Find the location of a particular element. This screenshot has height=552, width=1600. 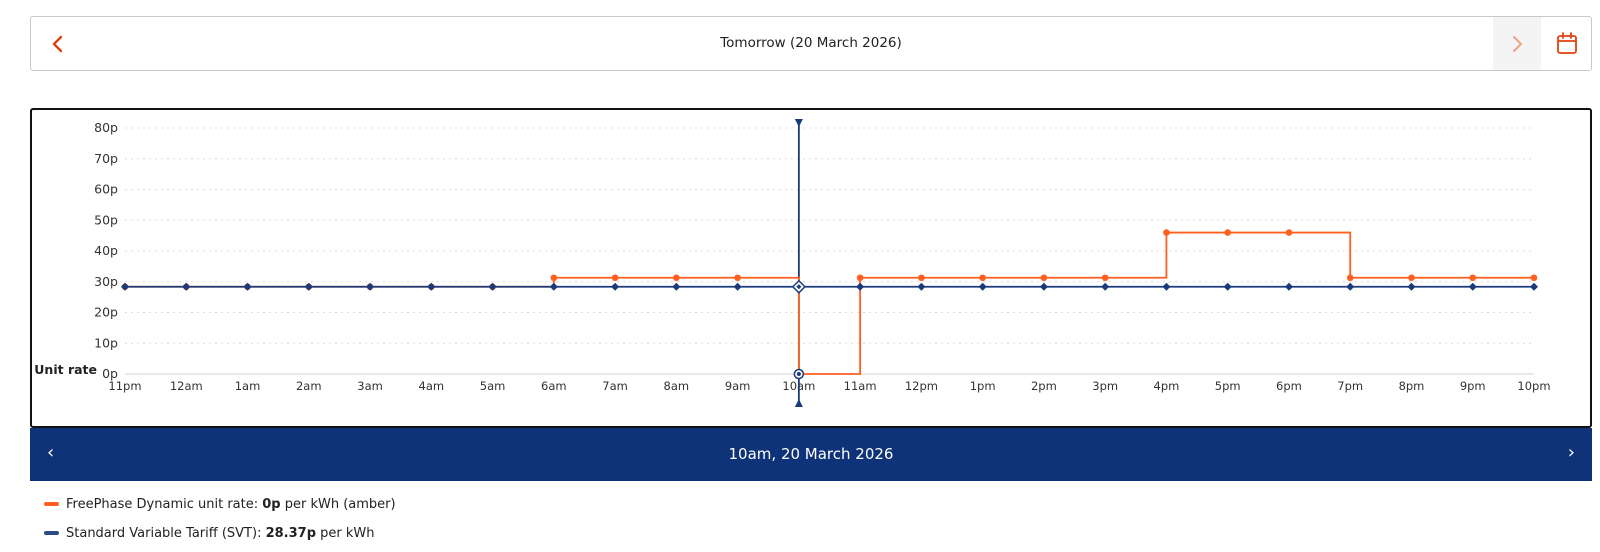

x-tick-label: 6pm is located at coordinates (1289, 386).